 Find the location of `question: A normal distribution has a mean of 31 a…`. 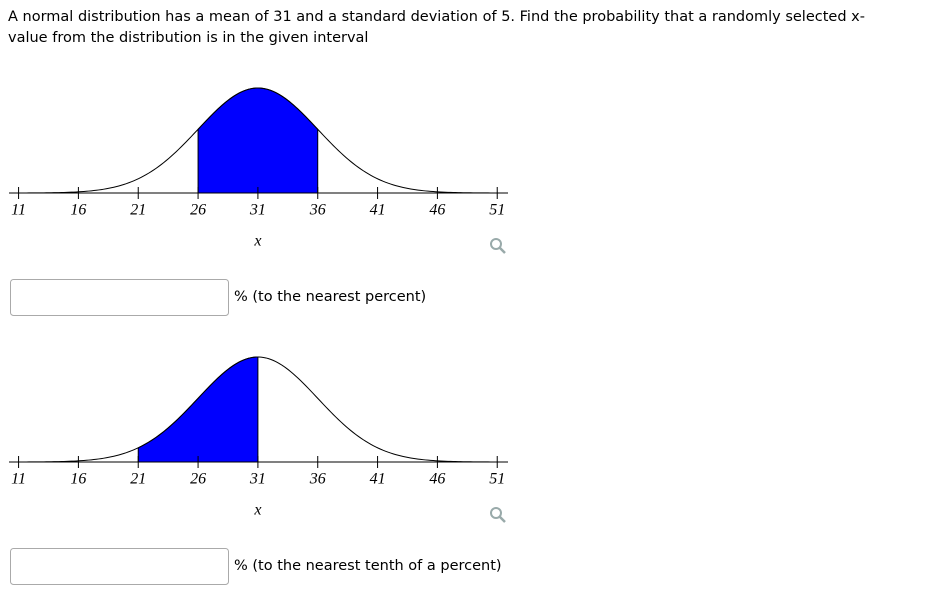

question: A normal distribution has a mean of 31 a… is located at coordinates (436, 27).